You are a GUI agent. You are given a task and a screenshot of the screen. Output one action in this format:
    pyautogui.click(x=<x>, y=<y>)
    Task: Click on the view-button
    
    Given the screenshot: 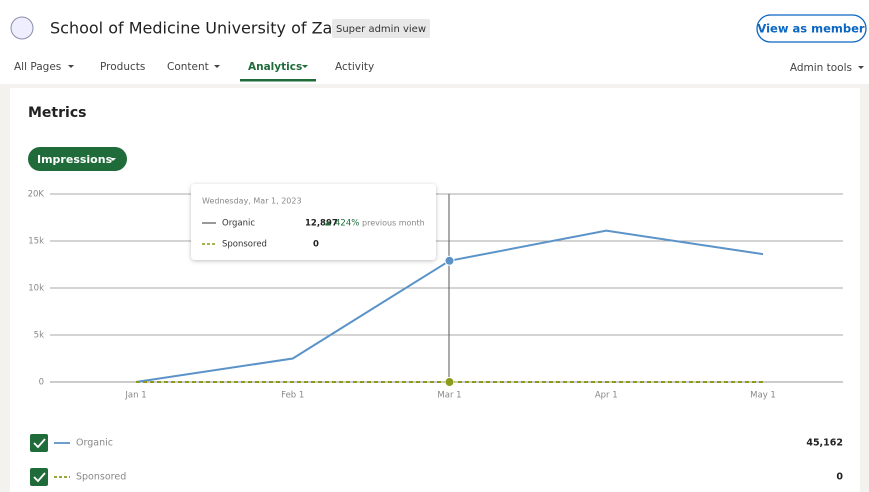 What is the action you would take?
    pyautogui.click(x=811, y=28)
    